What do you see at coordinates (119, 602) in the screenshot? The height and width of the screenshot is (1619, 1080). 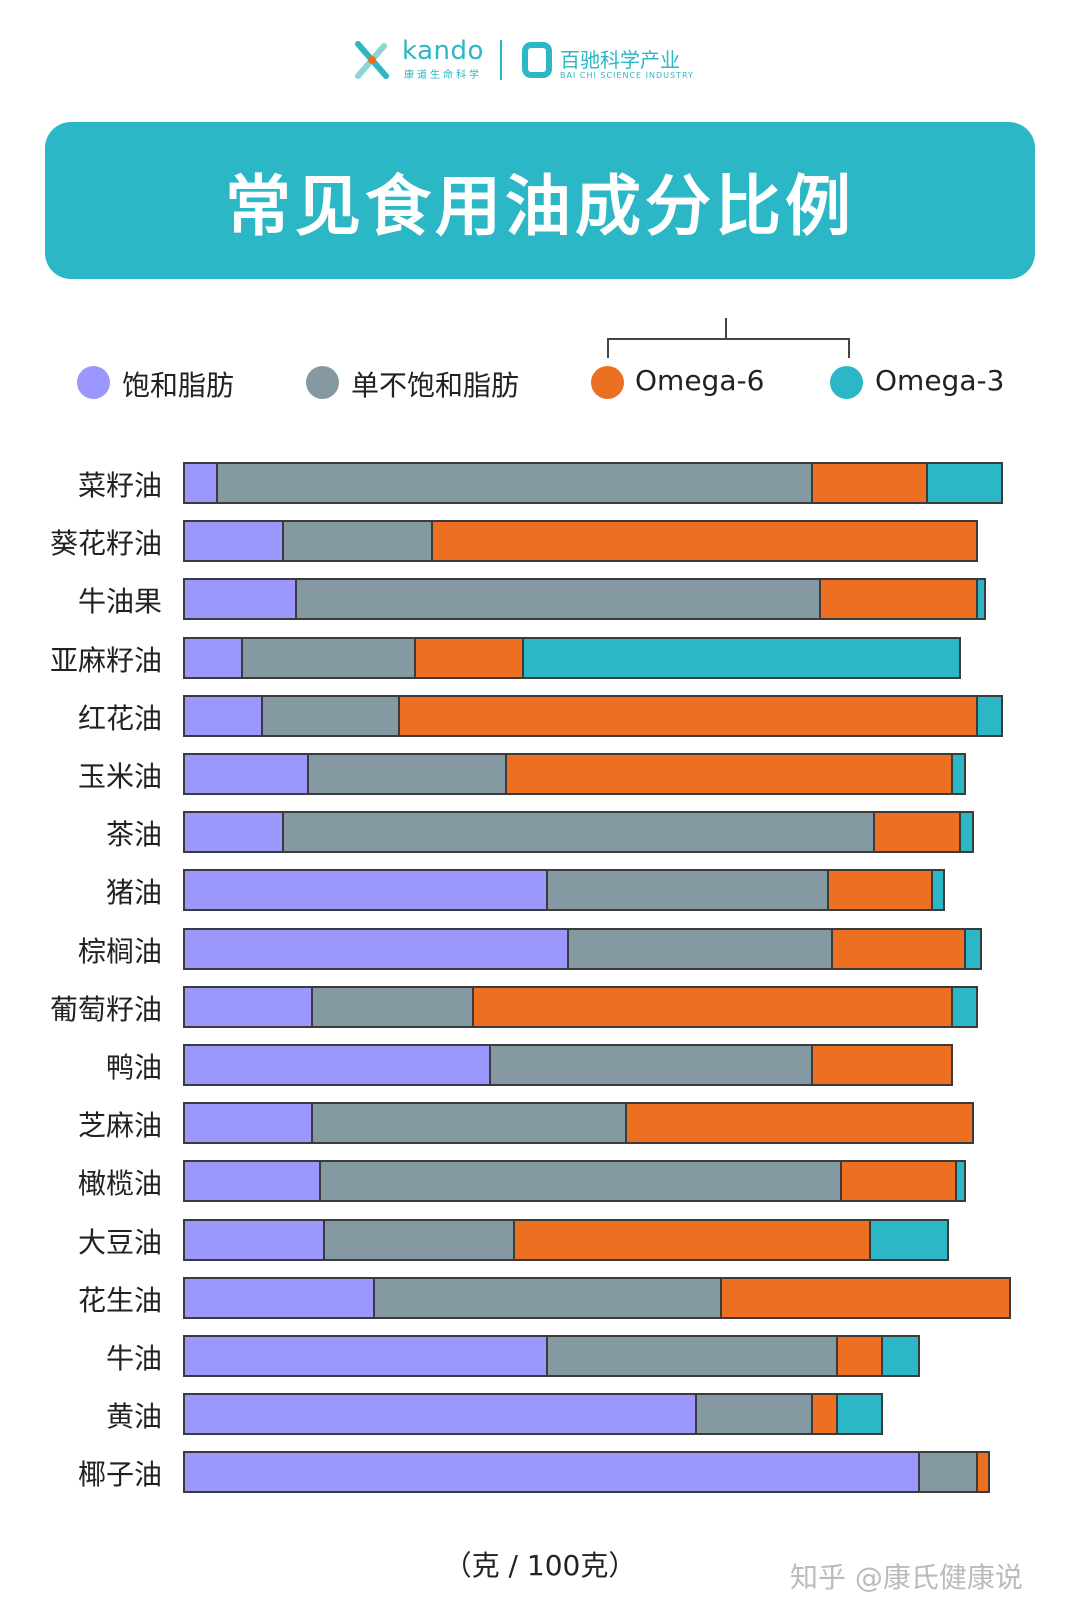 I see `category-label: 牛油果` at bounding box center [119, 602].